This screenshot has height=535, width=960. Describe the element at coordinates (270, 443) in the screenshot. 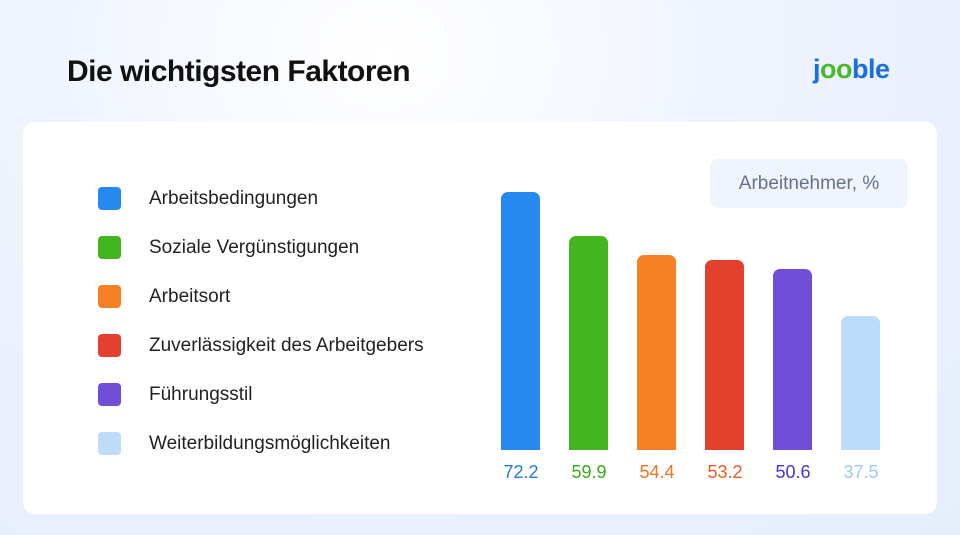

I see `legend-label: Weiterbildungsmöglichkeiten` at that location.